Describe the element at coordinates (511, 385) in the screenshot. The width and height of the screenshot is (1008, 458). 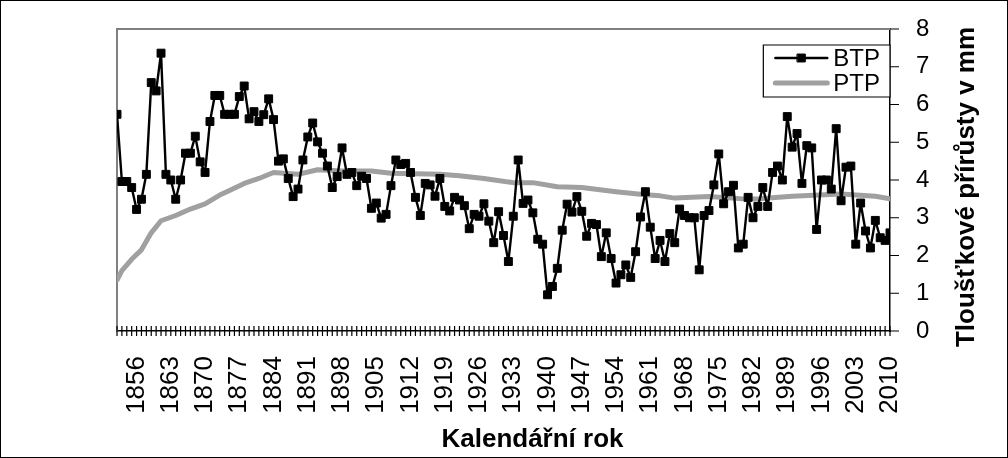
I see `x-tick-label: 1933` at that location.